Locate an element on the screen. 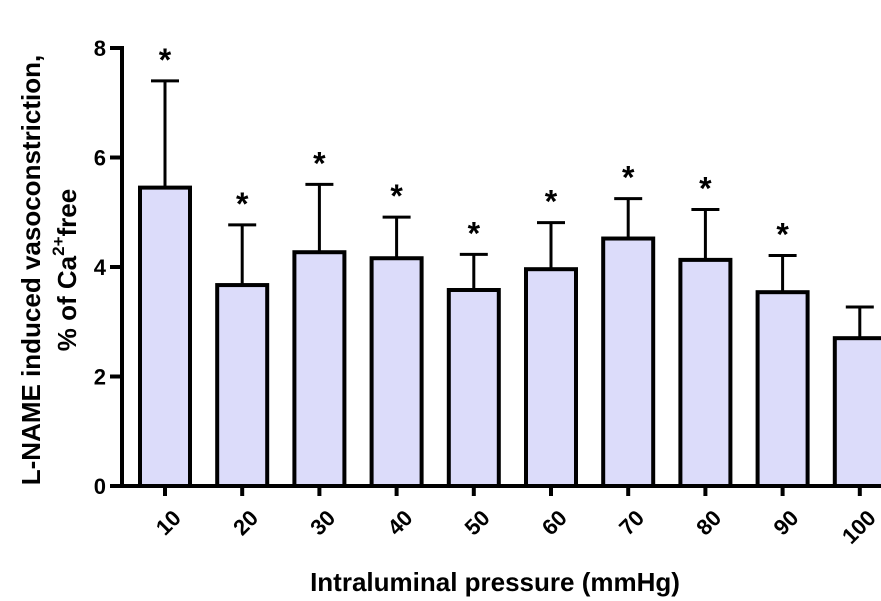  significance-star-40: * is located at coordinates (396, 196).